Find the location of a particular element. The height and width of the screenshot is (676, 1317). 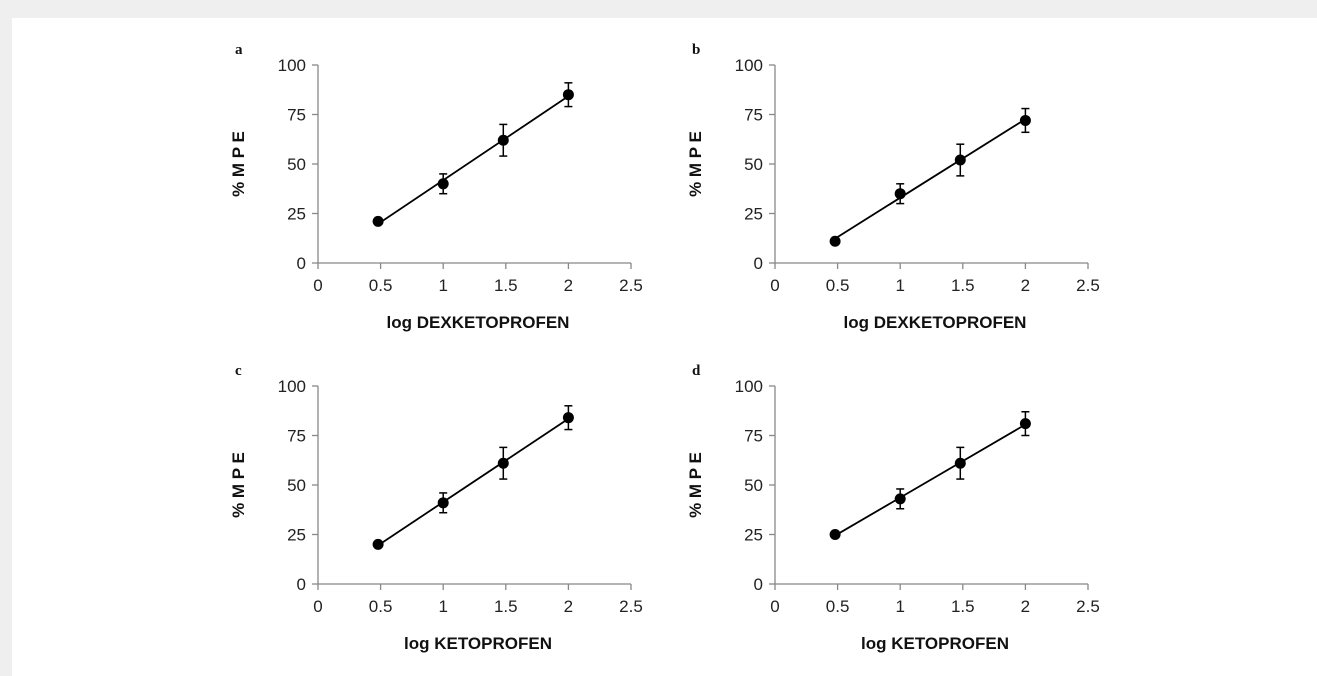

chart-b-x-tick-label: 2 is located at coordinates (1025, 285).